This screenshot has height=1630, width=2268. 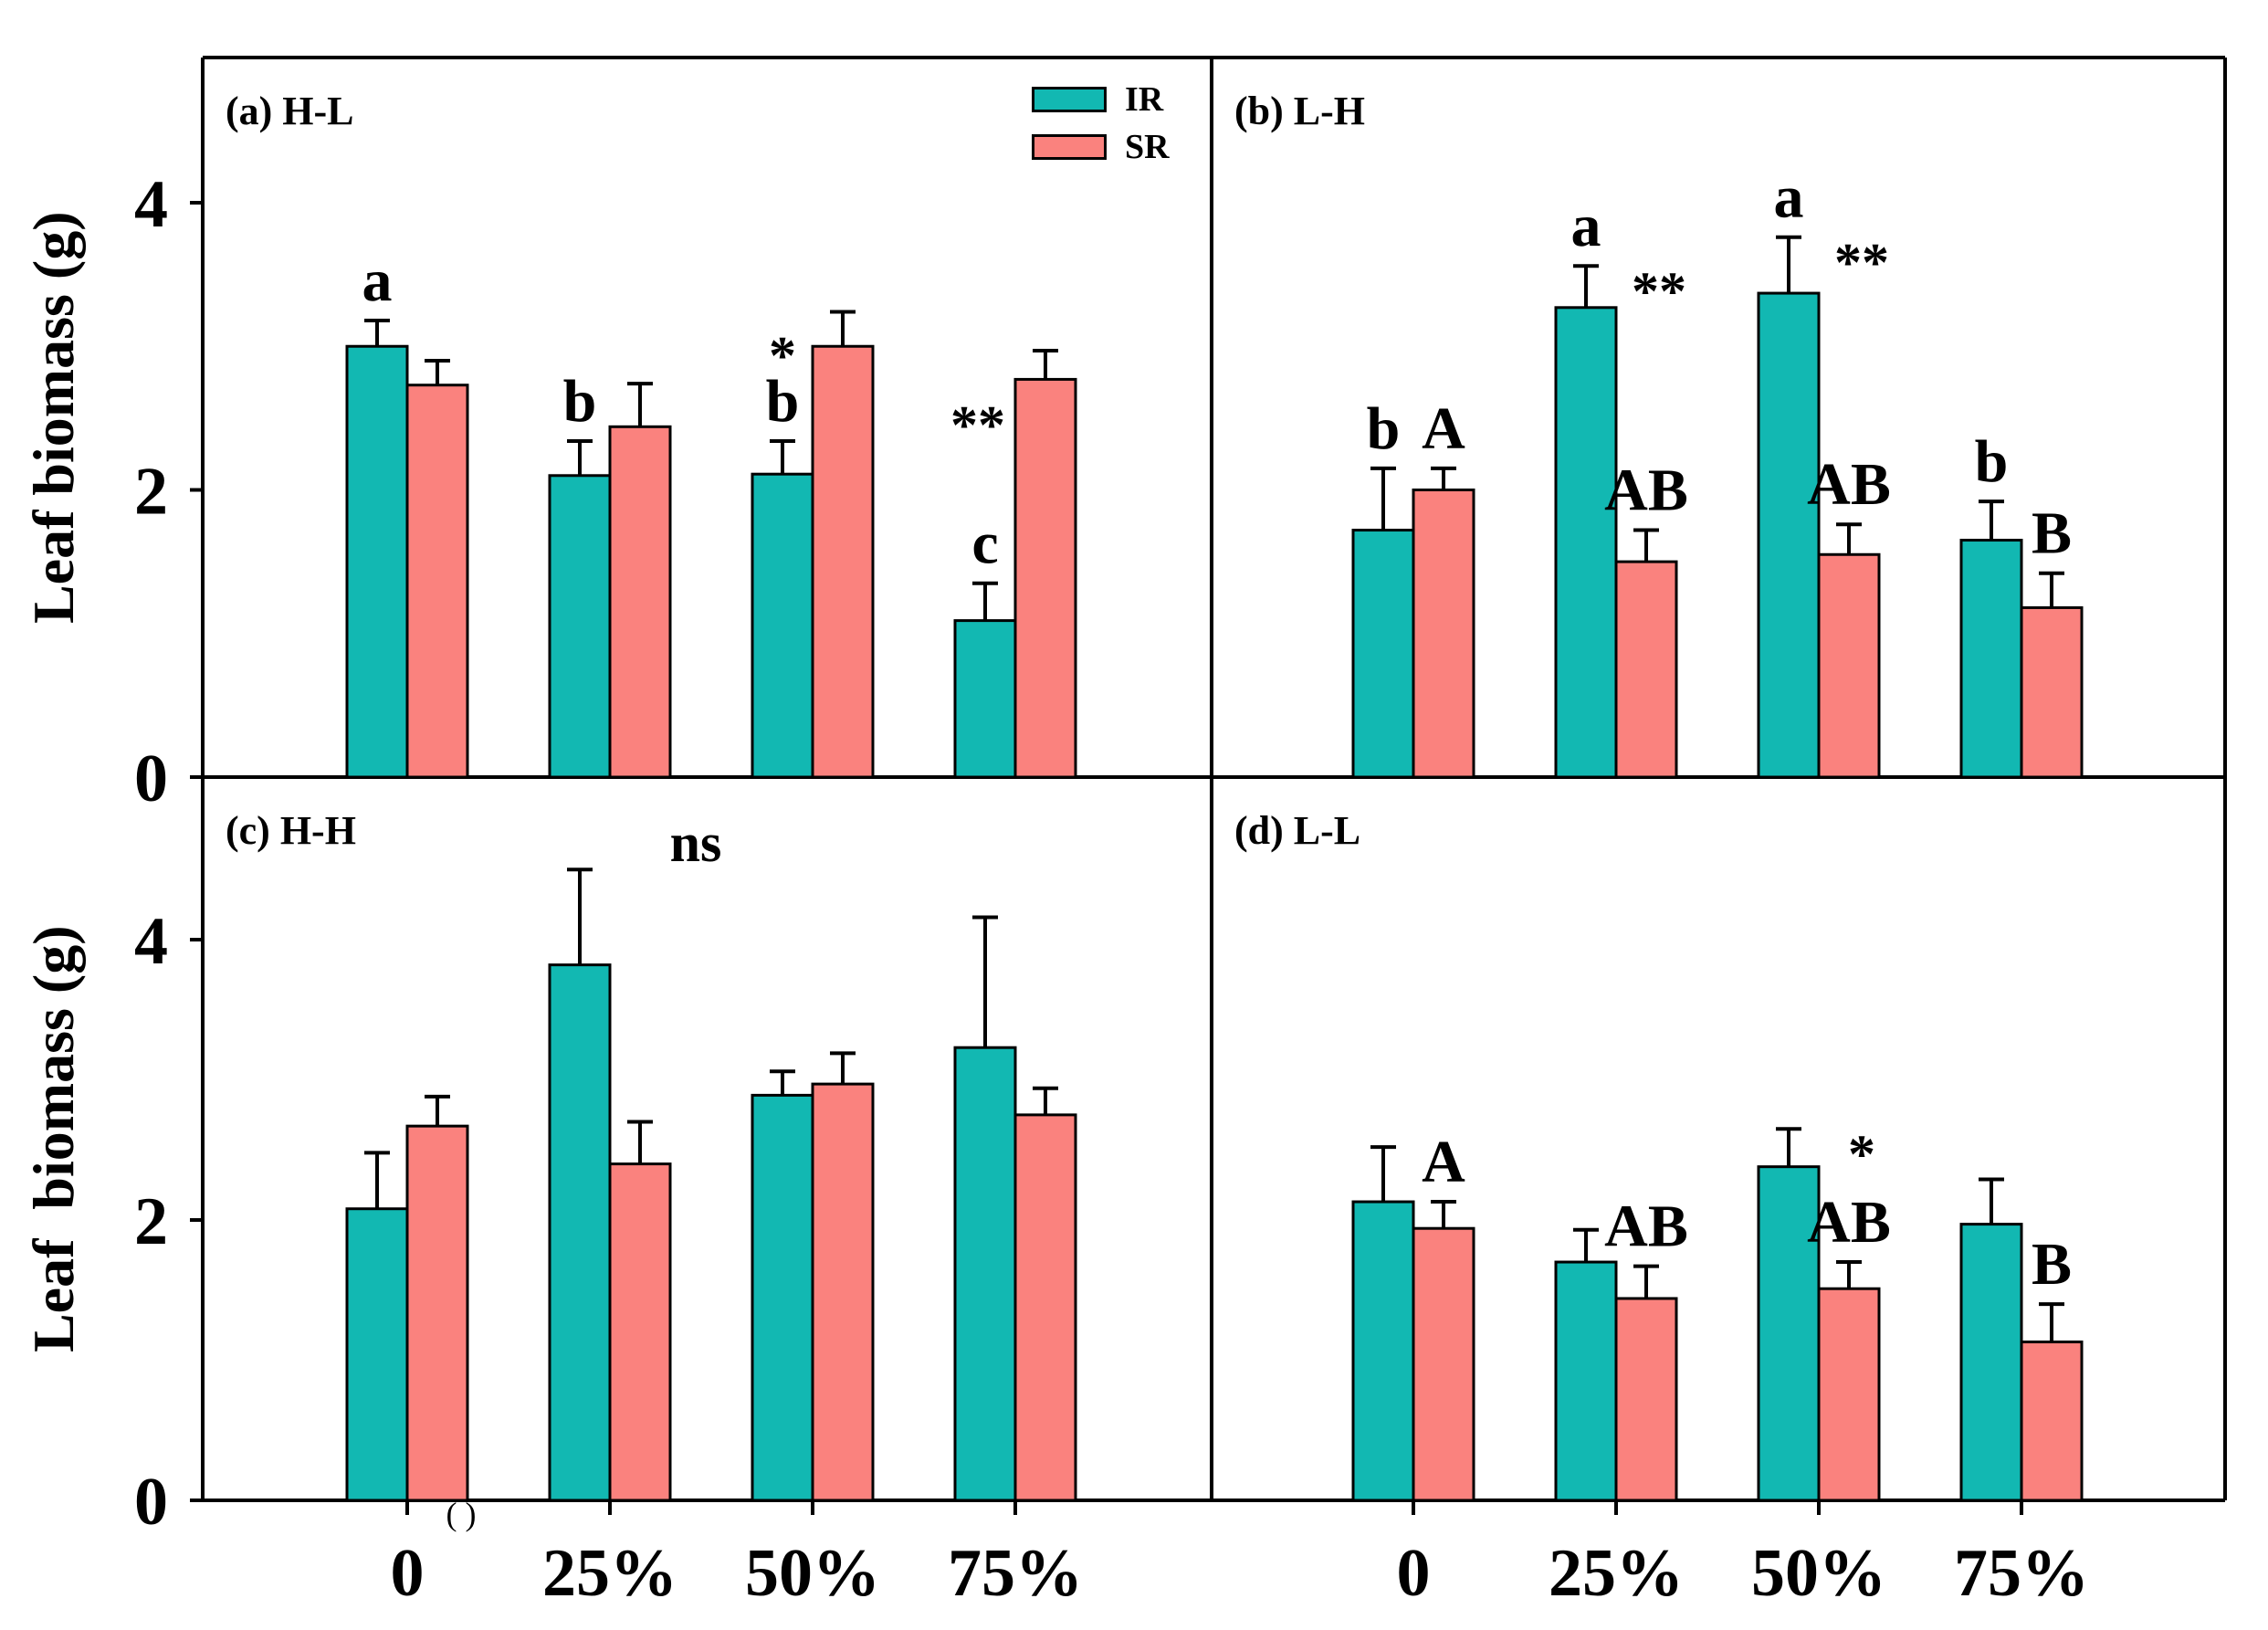 I want to click on panel-label-b: (b) L-H, so click(x=1299, y=111).